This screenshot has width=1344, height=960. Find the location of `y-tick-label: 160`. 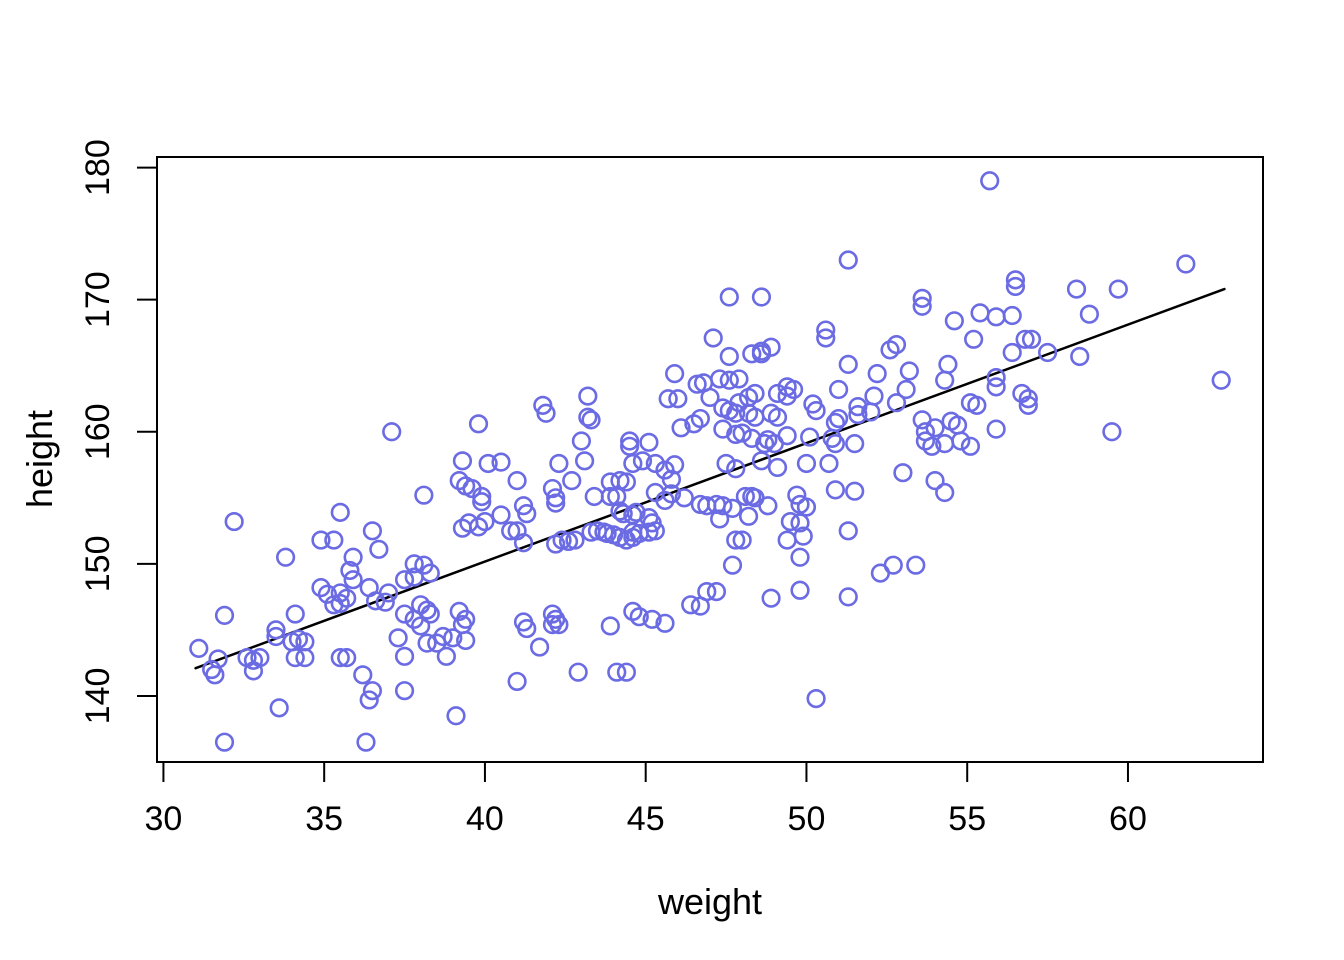

y-tick-label: 160 is located at coordinates (98, 431).